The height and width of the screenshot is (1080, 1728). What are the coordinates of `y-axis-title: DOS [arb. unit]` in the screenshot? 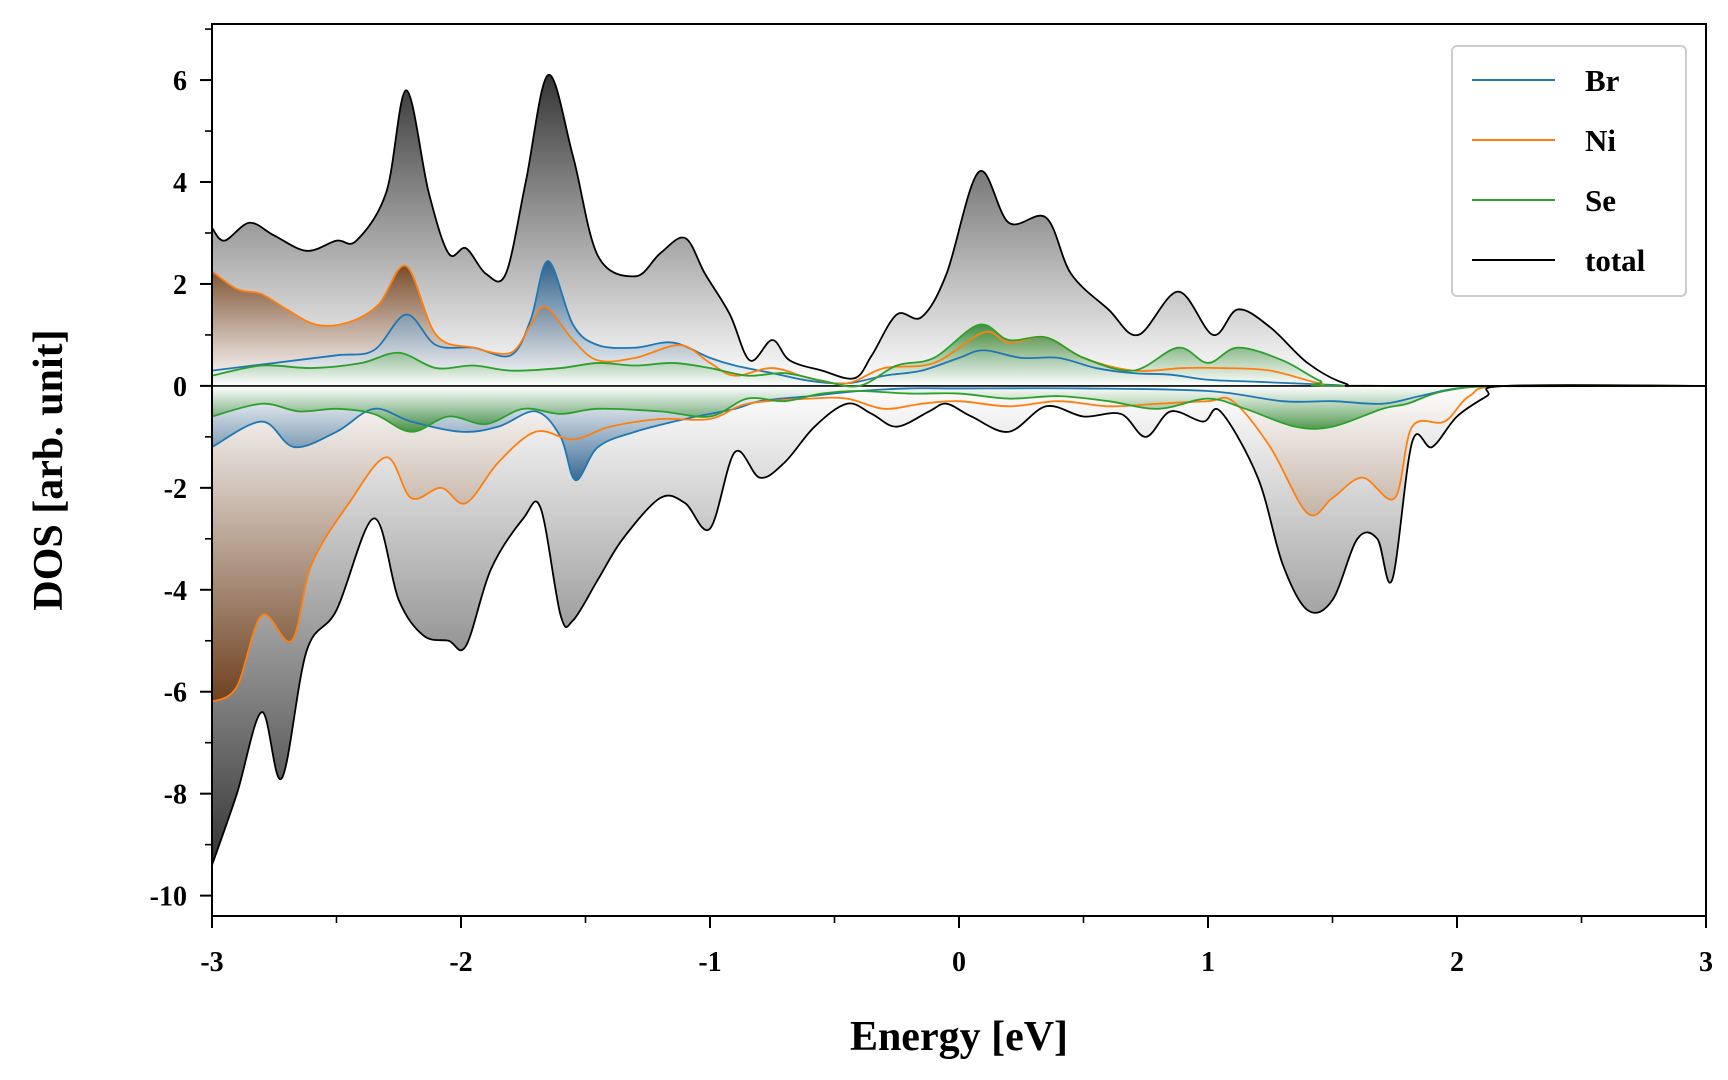 It's located at (49, 469).